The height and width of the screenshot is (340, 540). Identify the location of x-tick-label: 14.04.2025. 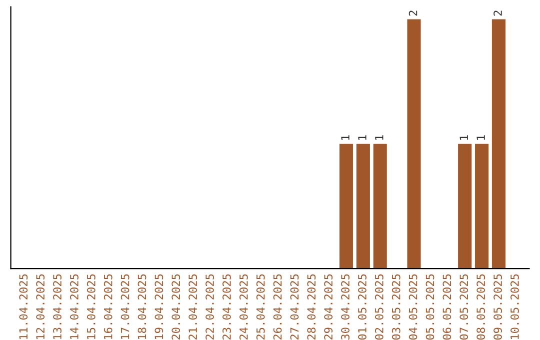
(74, 307).